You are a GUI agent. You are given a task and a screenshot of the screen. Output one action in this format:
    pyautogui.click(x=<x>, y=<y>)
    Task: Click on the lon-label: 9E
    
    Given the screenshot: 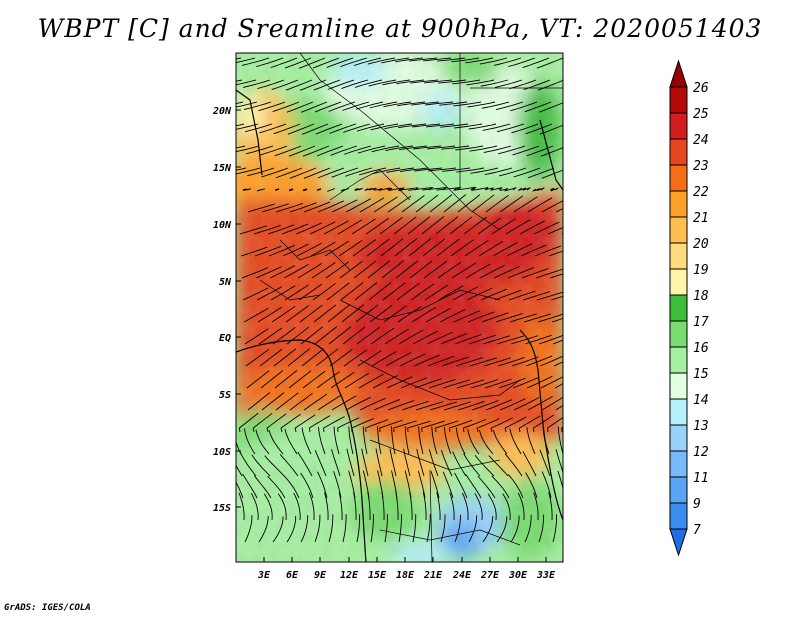 What is the action you would take?
    pyautogui.click(x=320, y=575)
    